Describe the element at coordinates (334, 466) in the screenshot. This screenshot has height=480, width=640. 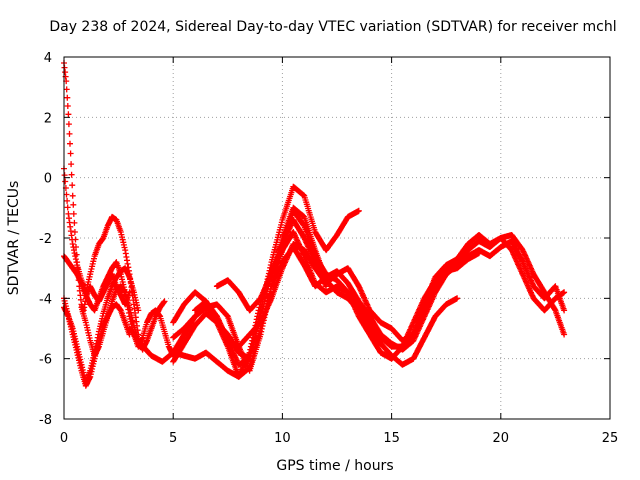
I see `x-axis-label: GPS time / hours` at that location.